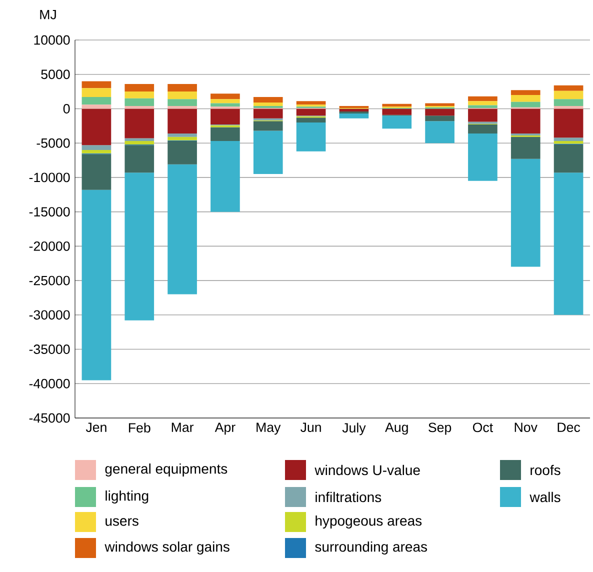 This screenshot has width=593, height=572. I want to click on x-tick-label: Jun, so click(310, 427).